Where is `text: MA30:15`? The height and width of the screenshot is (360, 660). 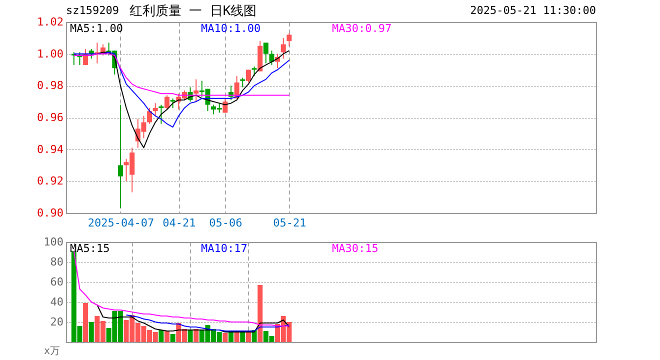
text: MA30:15 is located at coordinates (355, 248).